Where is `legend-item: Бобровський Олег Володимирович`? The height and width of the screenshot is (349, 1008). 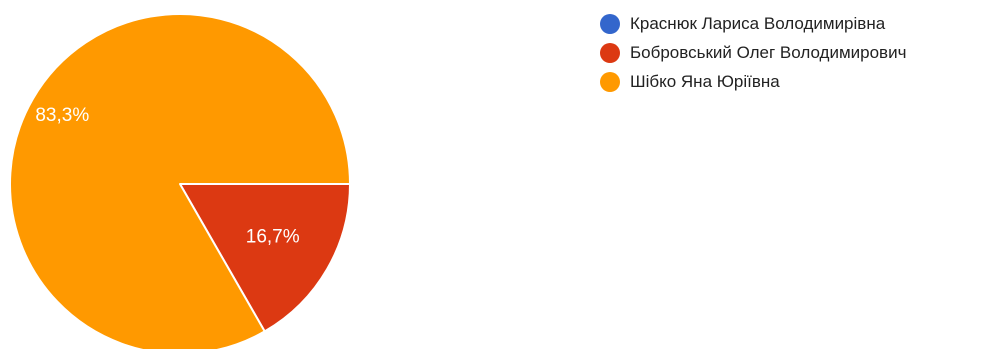
legend-item: Бобровський Олег Володимирович is located at coordinates (753, 53).